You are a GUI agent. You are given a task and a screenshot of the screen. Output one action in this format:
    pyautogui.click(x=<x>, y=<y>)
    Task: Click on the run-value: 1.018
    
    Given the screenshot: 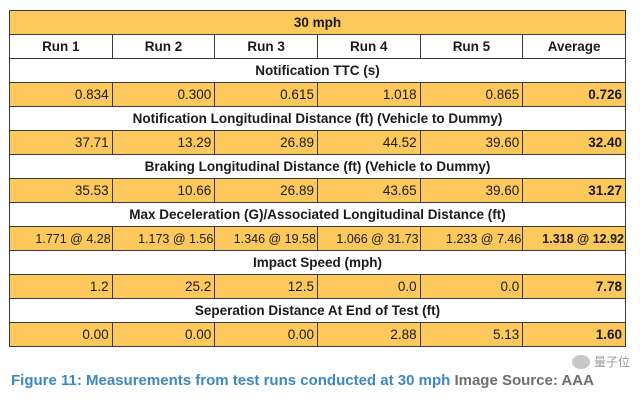 What is the action you would take?
    pyautogui.click(x=368, y=94)
    